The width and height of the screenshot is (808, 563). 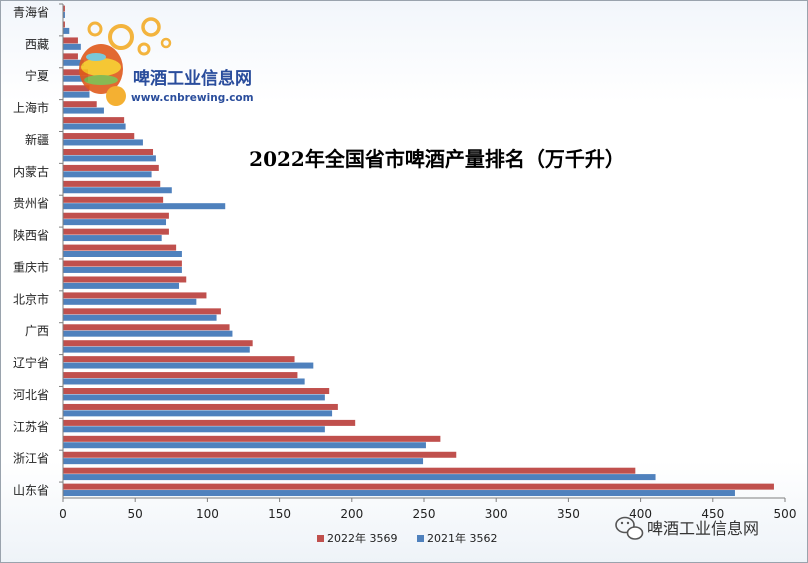 What do you see at coordinates (640, 514) in the screenshot?
I see `x-tick-label: 400` at bounding box center [640, 514].